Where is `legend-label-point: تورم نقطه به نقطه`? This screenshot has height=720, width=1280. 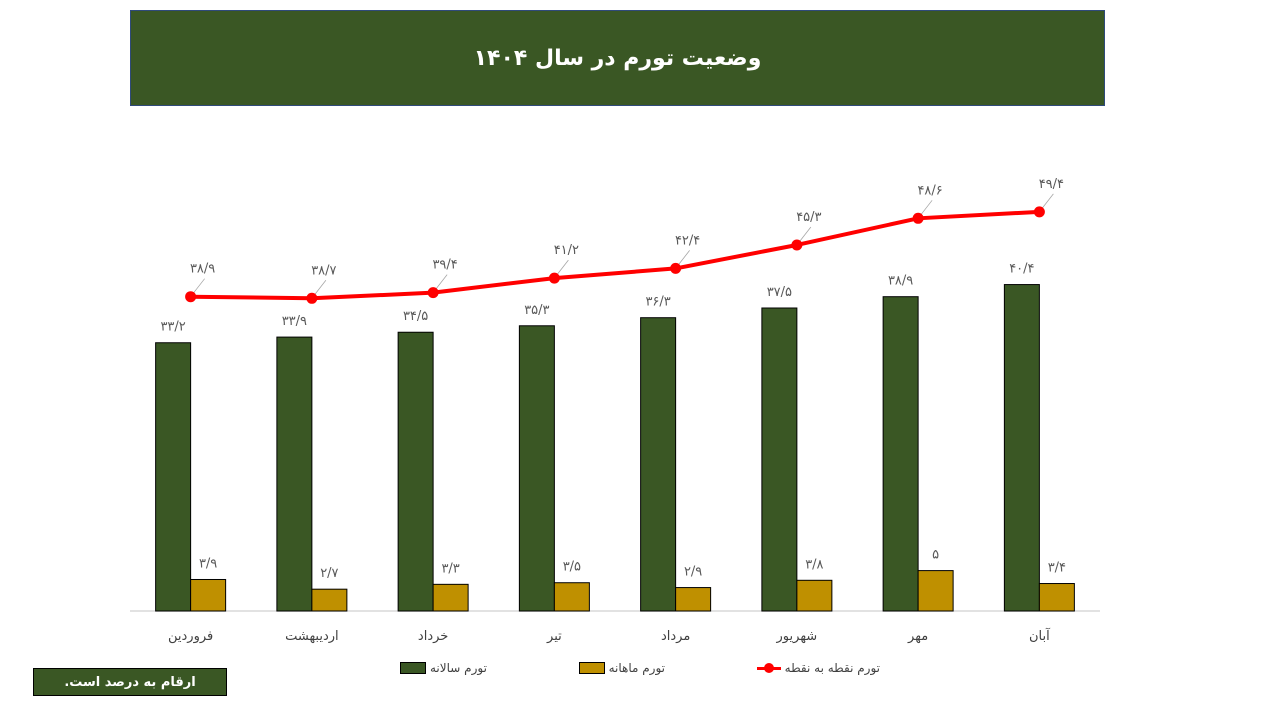 legend-label-point: تورم نقطه به نقطه is located at coordinates (832, 668).